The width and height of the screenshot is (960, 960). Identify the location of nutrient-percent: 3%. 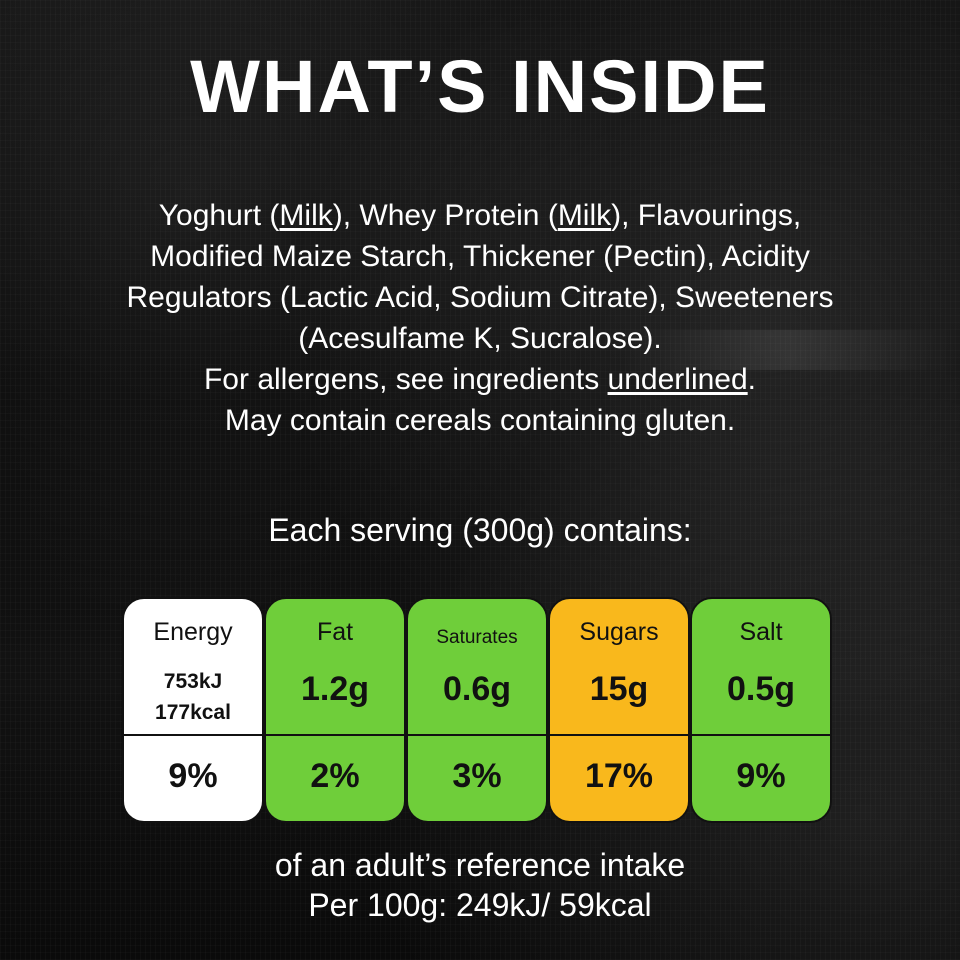
(477, 776).